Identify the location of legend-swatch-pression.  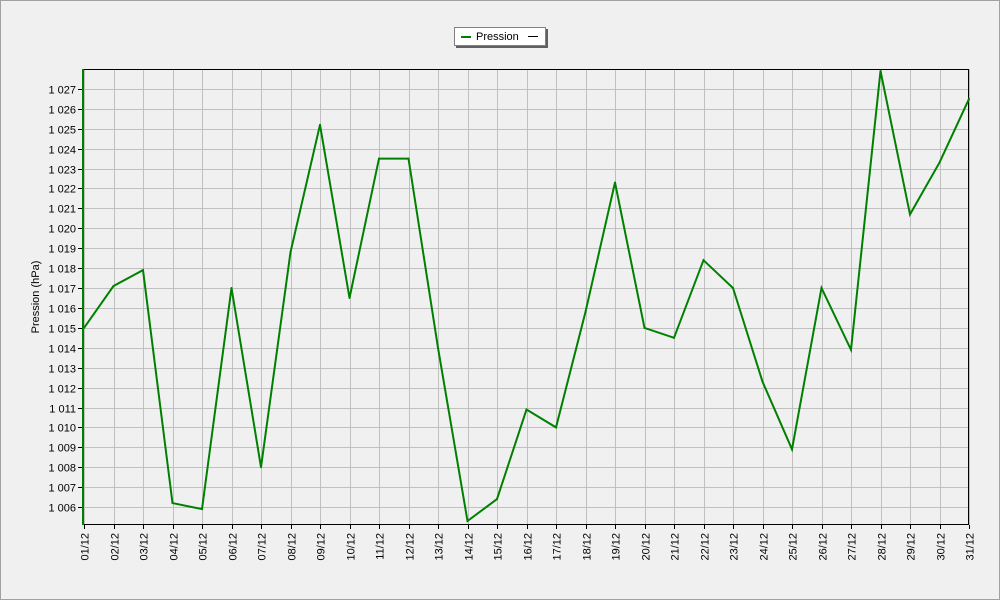
(466, 36).